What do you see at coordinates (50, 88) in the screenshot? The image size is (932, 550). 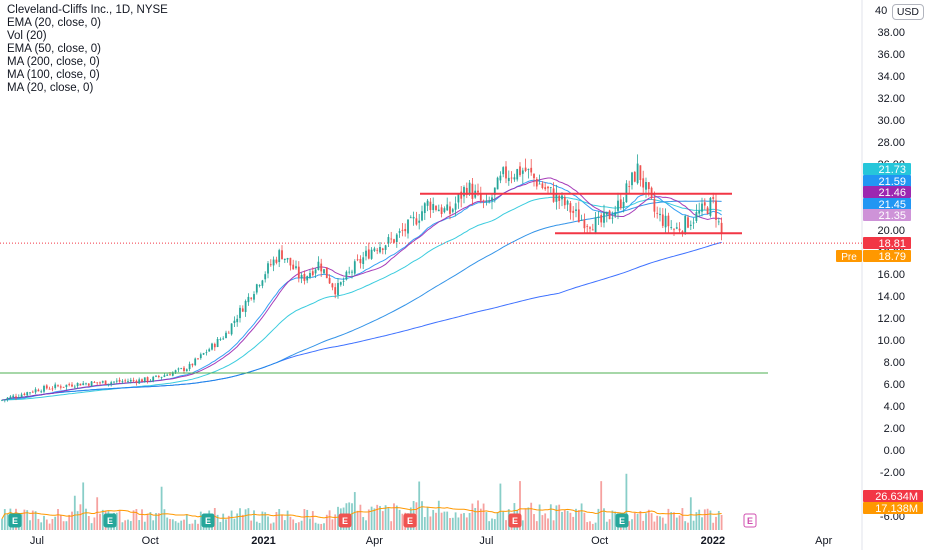 I see `indicator-ma20: MA (20, close, 0)` at bounding box center [50, 88].